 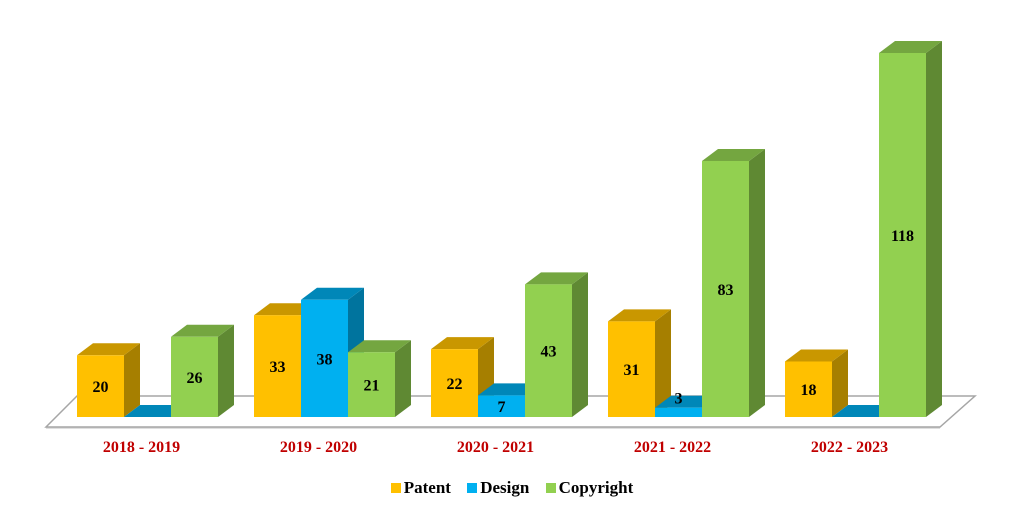 What do you see at coordinates (596, 487) in the screenshot?
I see `legend-label: Copyright` at bounding box center [596, 487].